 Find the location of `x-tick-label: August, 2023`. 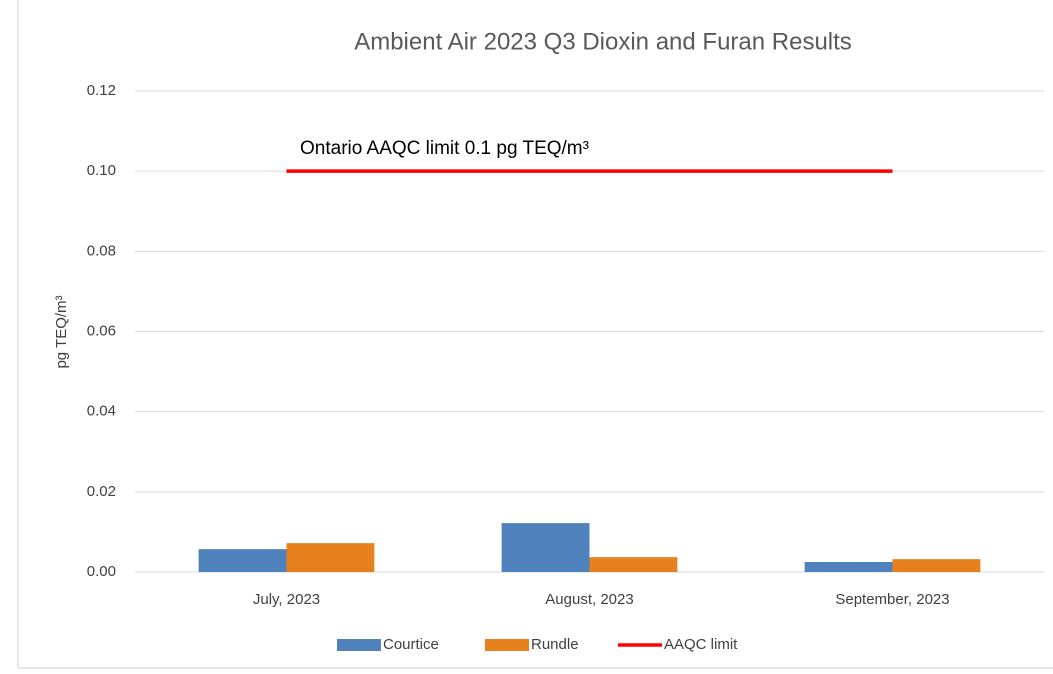

x-tick-label: August, 2023 is located at coordinates (589, 599).